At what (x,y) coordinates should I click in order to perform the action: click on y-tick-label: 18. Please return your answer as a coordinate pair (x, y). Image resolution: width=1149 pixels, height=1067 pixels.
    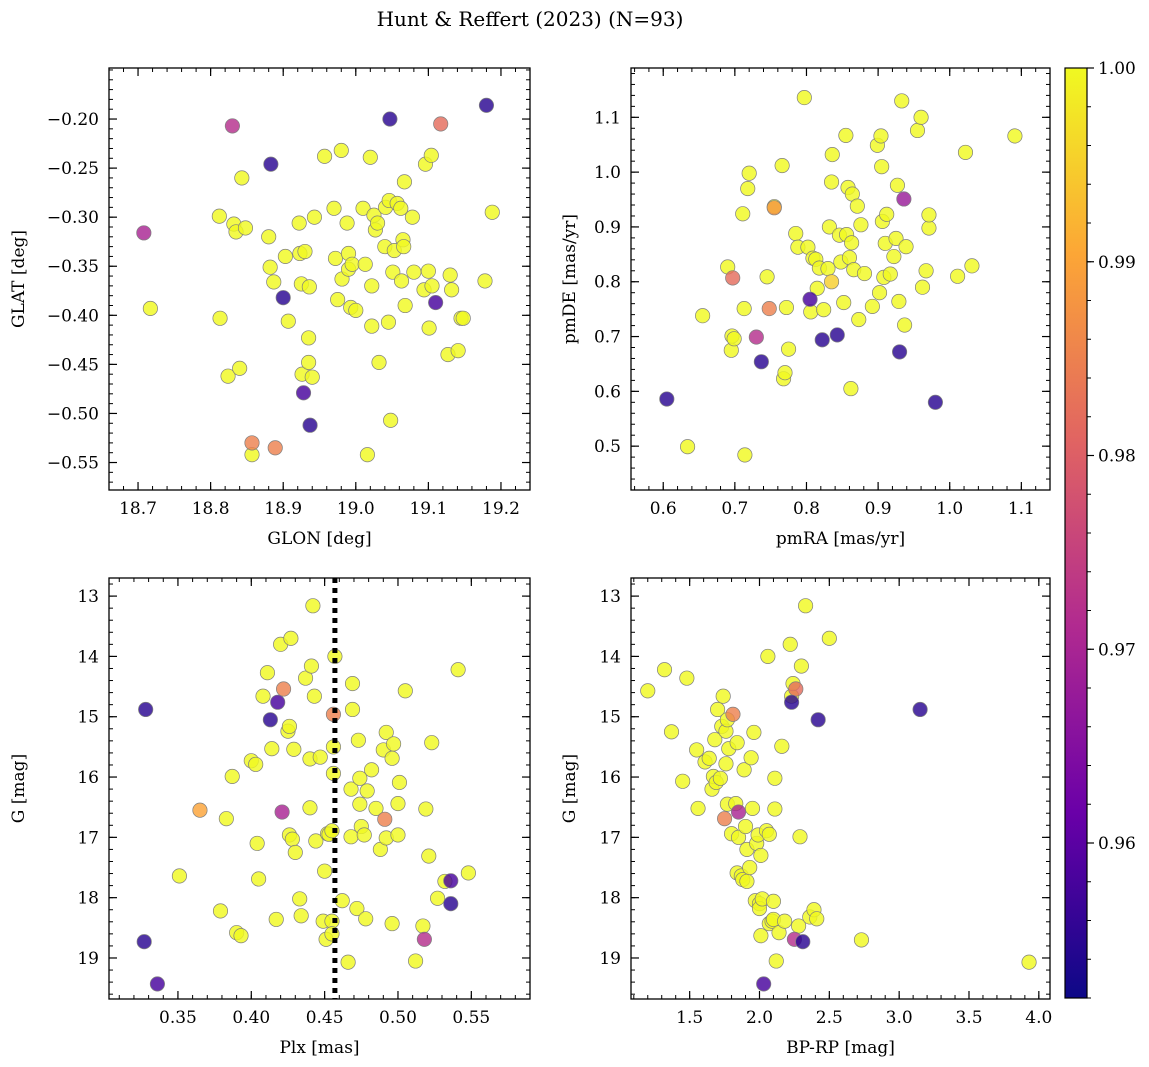
    Looking at the image, I should click on (610, 899).